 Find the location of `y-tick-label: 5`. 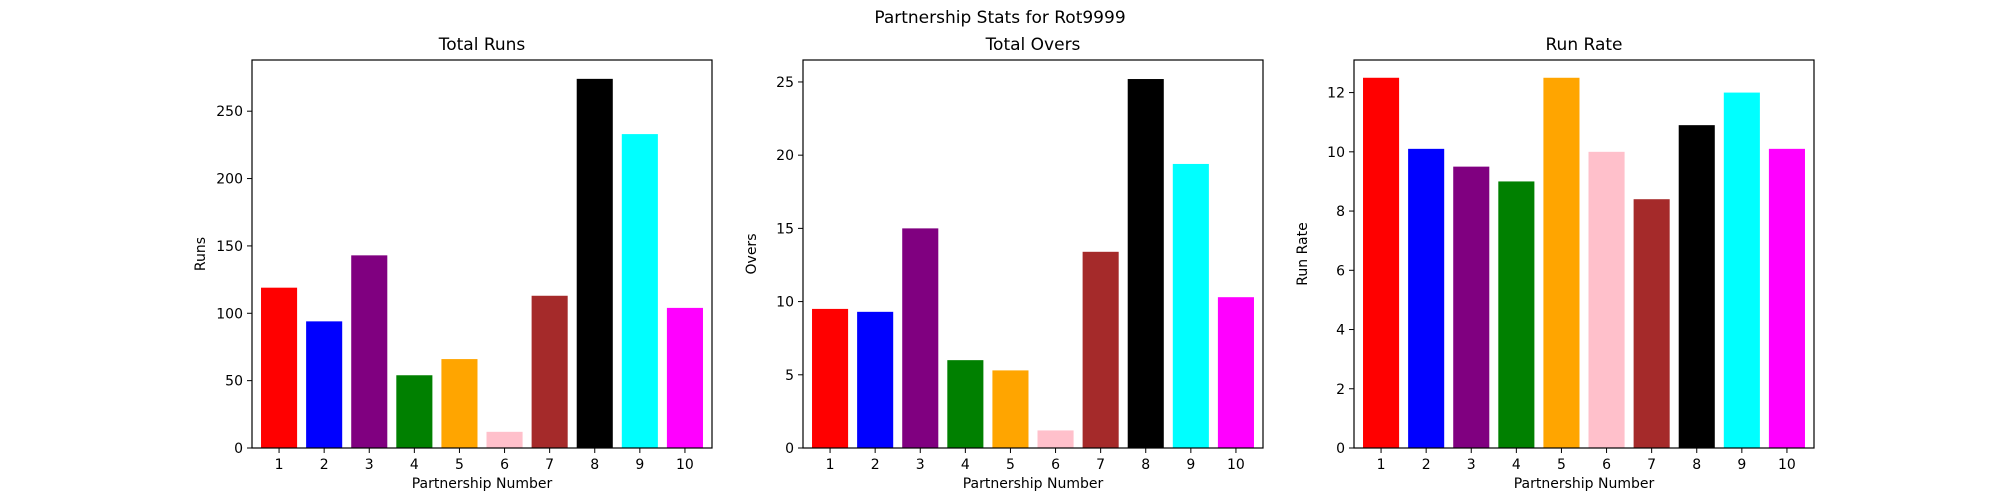

y-tick-label: 5 is located at coordinates (789, 376).